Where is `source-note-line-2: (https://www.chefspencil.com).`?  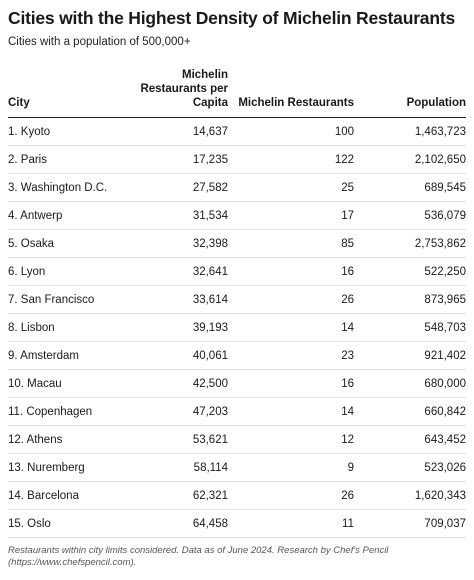
source-note-line-2: (https://www.chefspencil.com). is located at coordinates (72, 562).